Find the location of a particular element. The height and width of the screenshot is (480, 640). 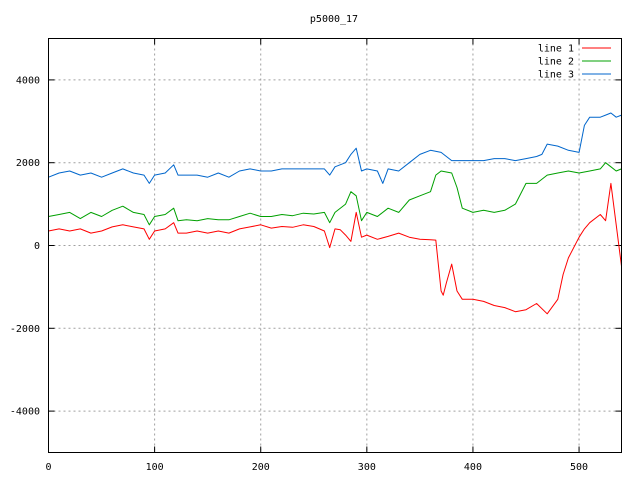

legend-label: line 3 is located at coordinates (556, 75).